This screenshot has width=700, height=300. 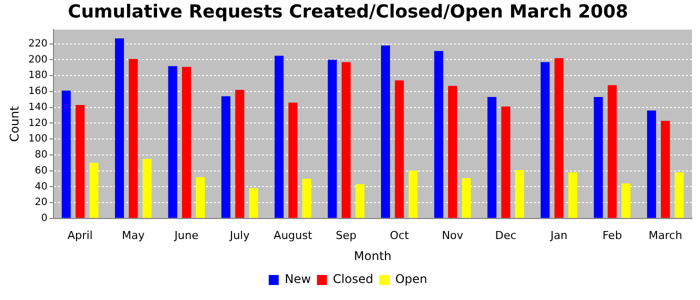 What do you see at coordinates (665, 235) in the screenshot?
I see `x-tick-label: March` at bounding box center [665, 235].